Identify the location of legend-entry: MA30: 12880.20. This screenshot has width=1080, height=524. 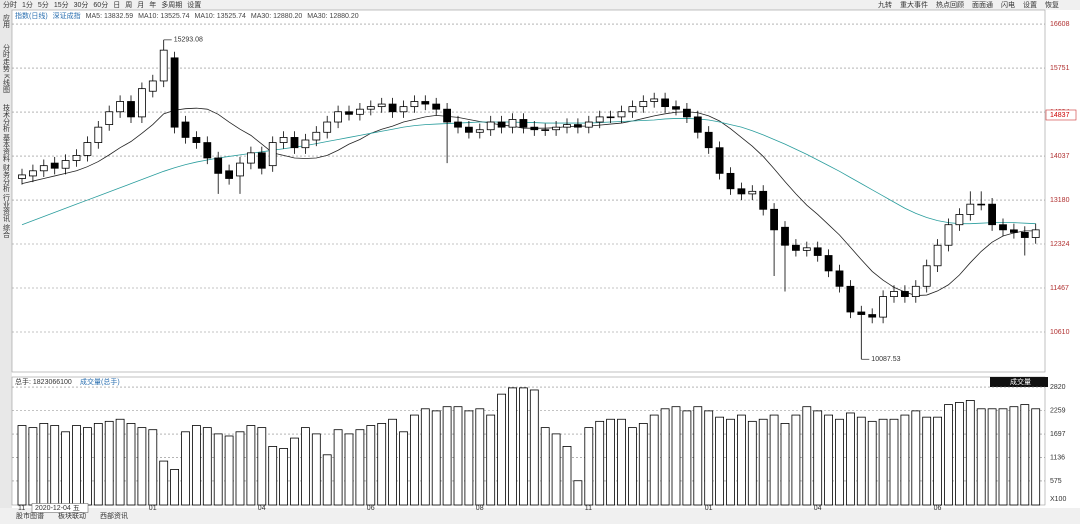
(332, 16).